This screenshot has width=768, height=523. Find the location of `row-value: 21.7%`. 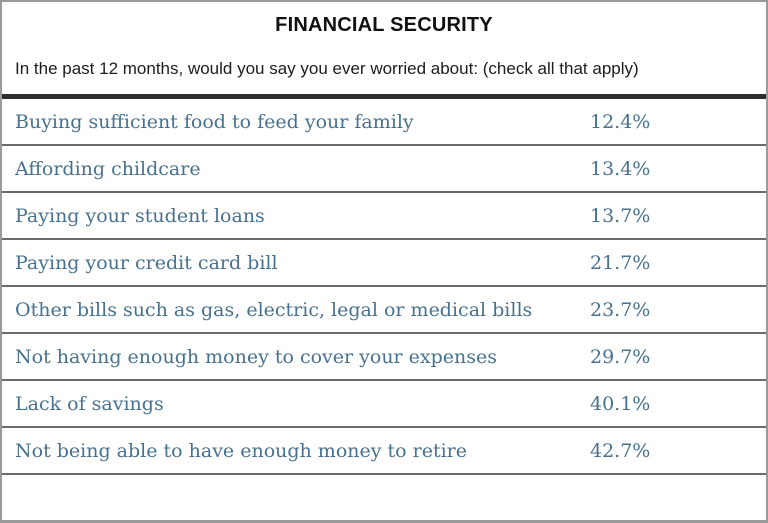

row-value: 21.7% is located at coordinates (620, 262).